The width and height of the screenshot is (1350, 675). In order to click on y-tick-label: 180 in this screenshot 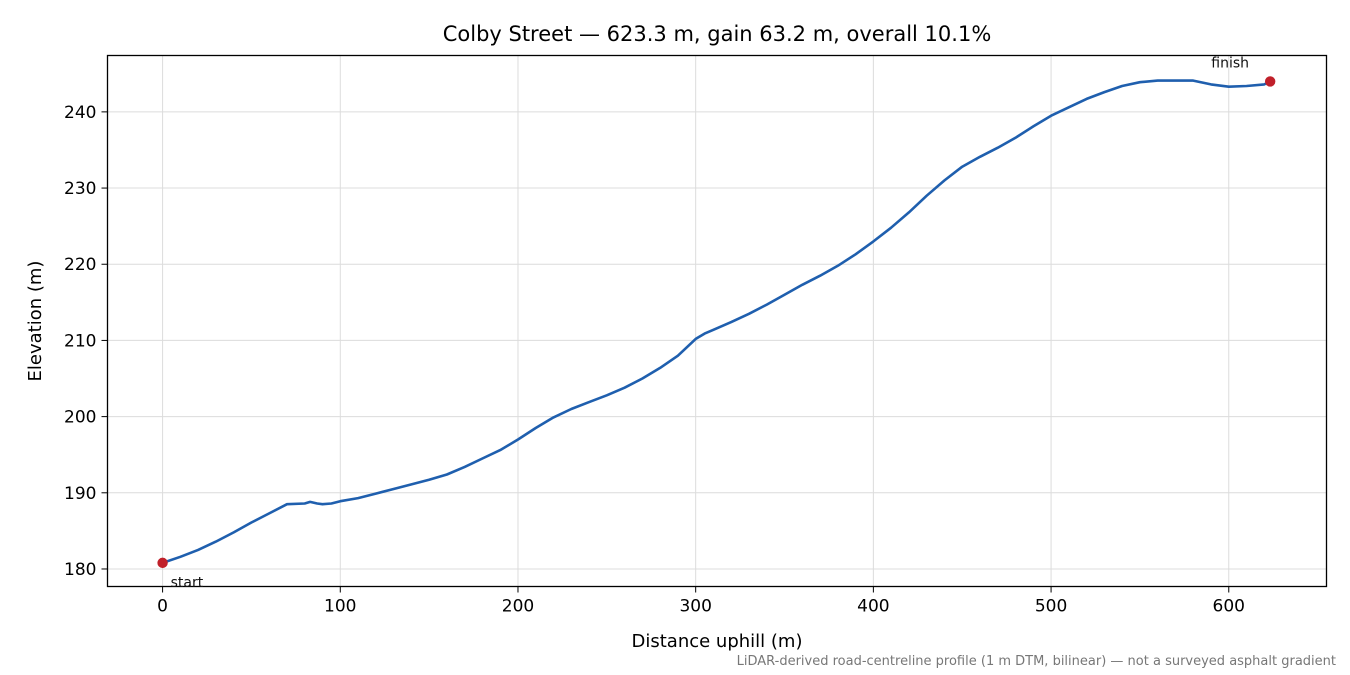, I will do `click(80, 570)`.